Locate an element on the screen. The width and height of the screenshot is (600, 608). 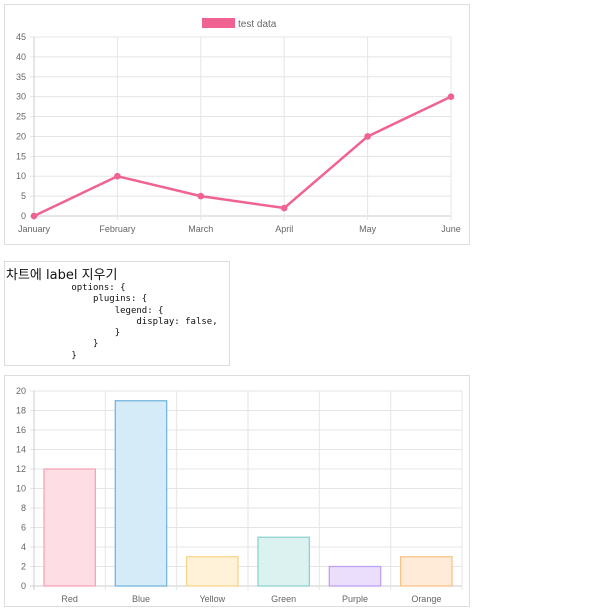
x-tick-label: Red is located at coordinates (69, 599).